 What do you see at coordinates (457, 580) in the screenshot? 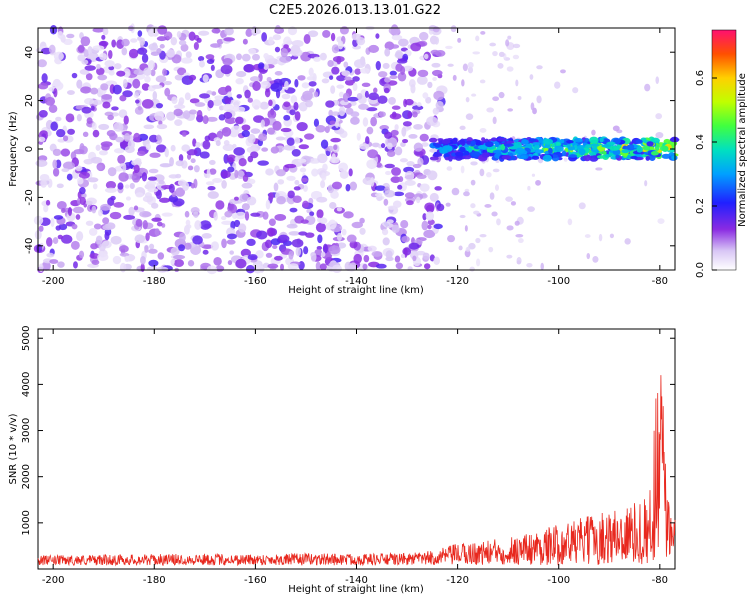
I see `snr-x-tick-label: -120` at bounding box center [457, 580].